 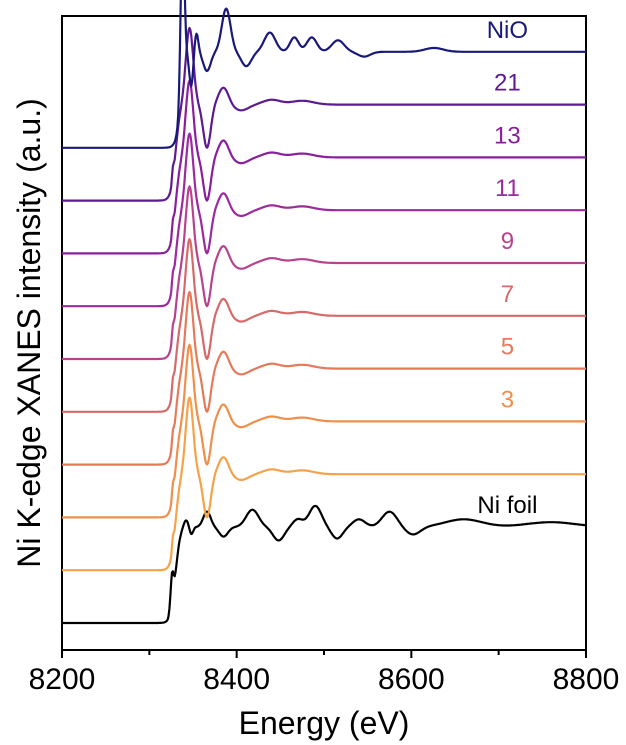 I want to click on x-tick-label: 8200, so click(x=62, y=679).